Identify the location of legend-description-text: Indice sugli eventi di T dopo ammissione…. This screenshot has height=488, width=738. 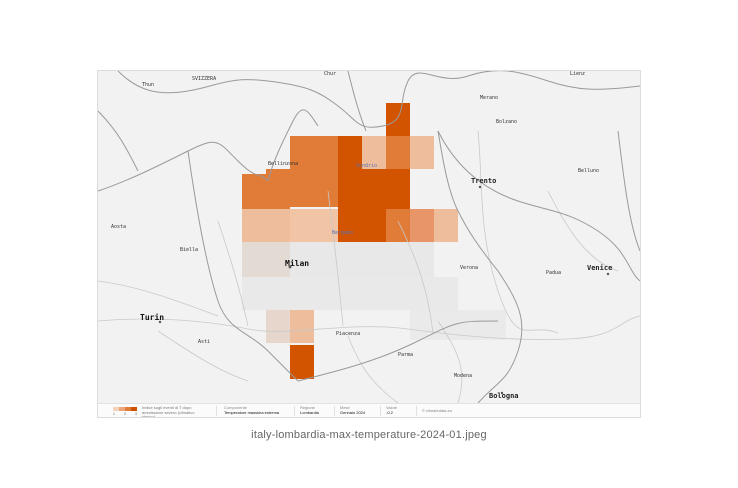
(168, 411).